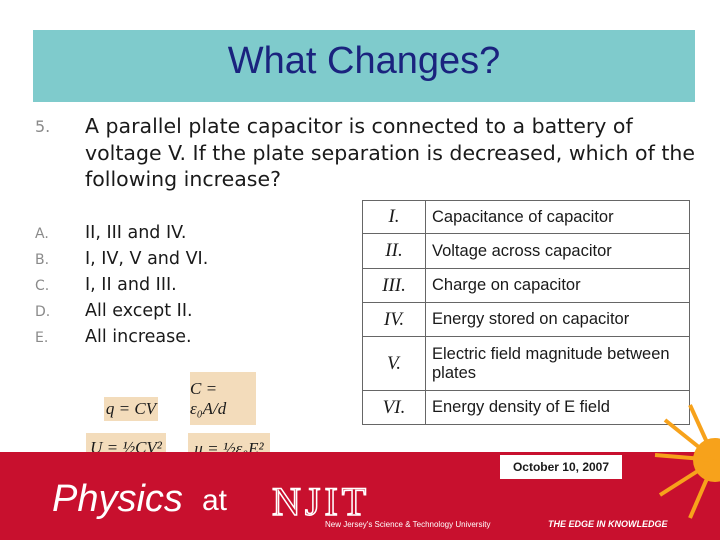 The height and width of the screenshot is (540, 720). I want to click on roman-numeral: VI., so click(394, 407).